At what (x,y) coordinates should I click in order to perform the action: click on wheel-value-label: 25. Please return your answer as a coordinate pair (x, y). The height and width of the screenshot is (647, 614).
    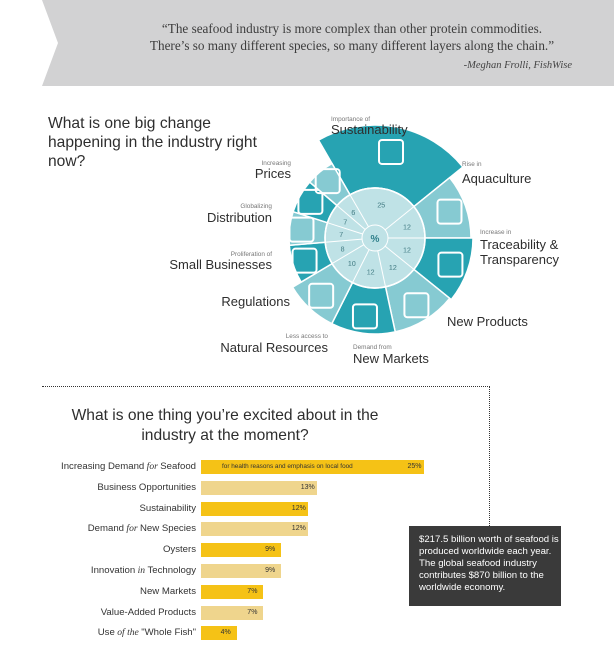
    Looking at the image, I should click on (381, 206).